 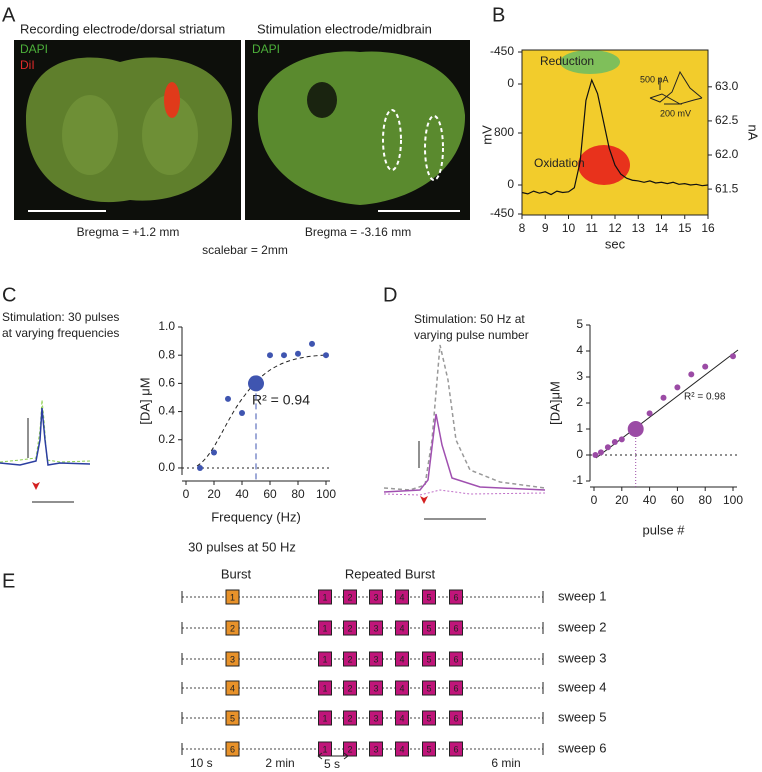 What do you see at coordinates (266, 49) in the screenshot?
I see `stain-label: DAPI` at bounding box center [266, 49].